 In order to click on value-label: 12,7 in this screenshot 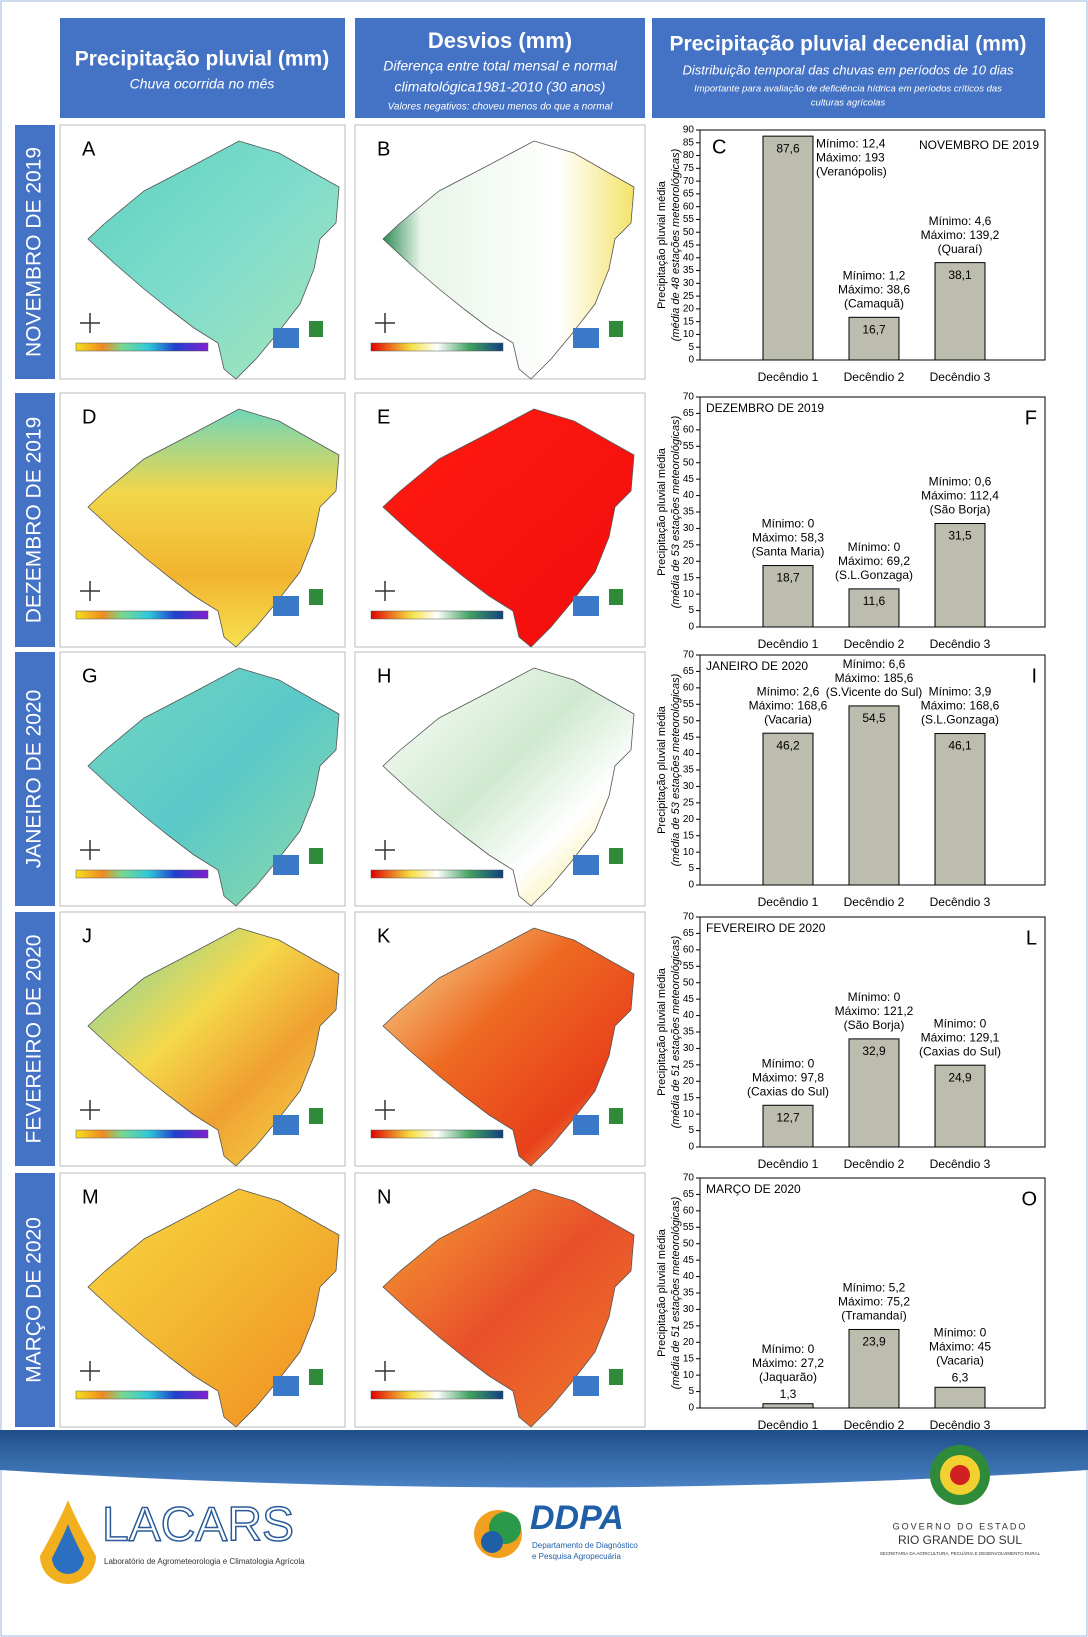, I will do `click(788, 1117)`.